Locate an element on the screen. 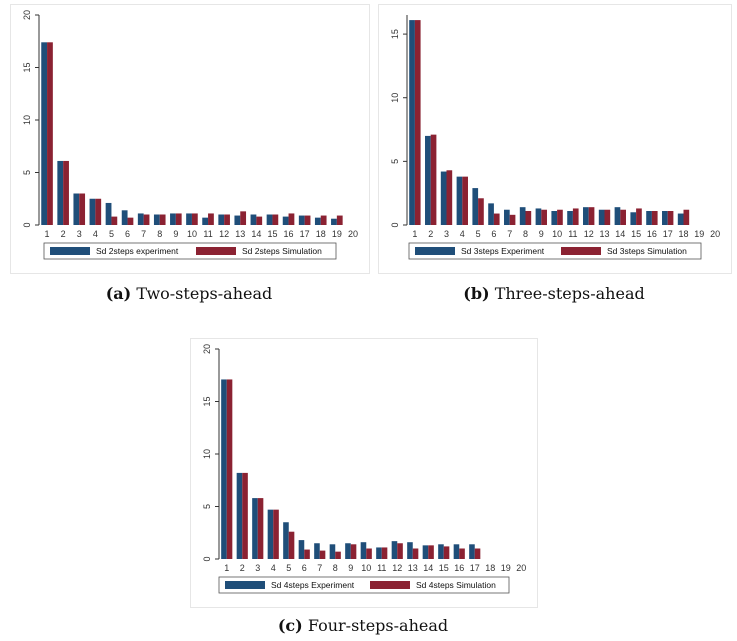 The height and width of the screenshot is (641, 737). x-tick-label: 2 is located at coordinates (430, 234).